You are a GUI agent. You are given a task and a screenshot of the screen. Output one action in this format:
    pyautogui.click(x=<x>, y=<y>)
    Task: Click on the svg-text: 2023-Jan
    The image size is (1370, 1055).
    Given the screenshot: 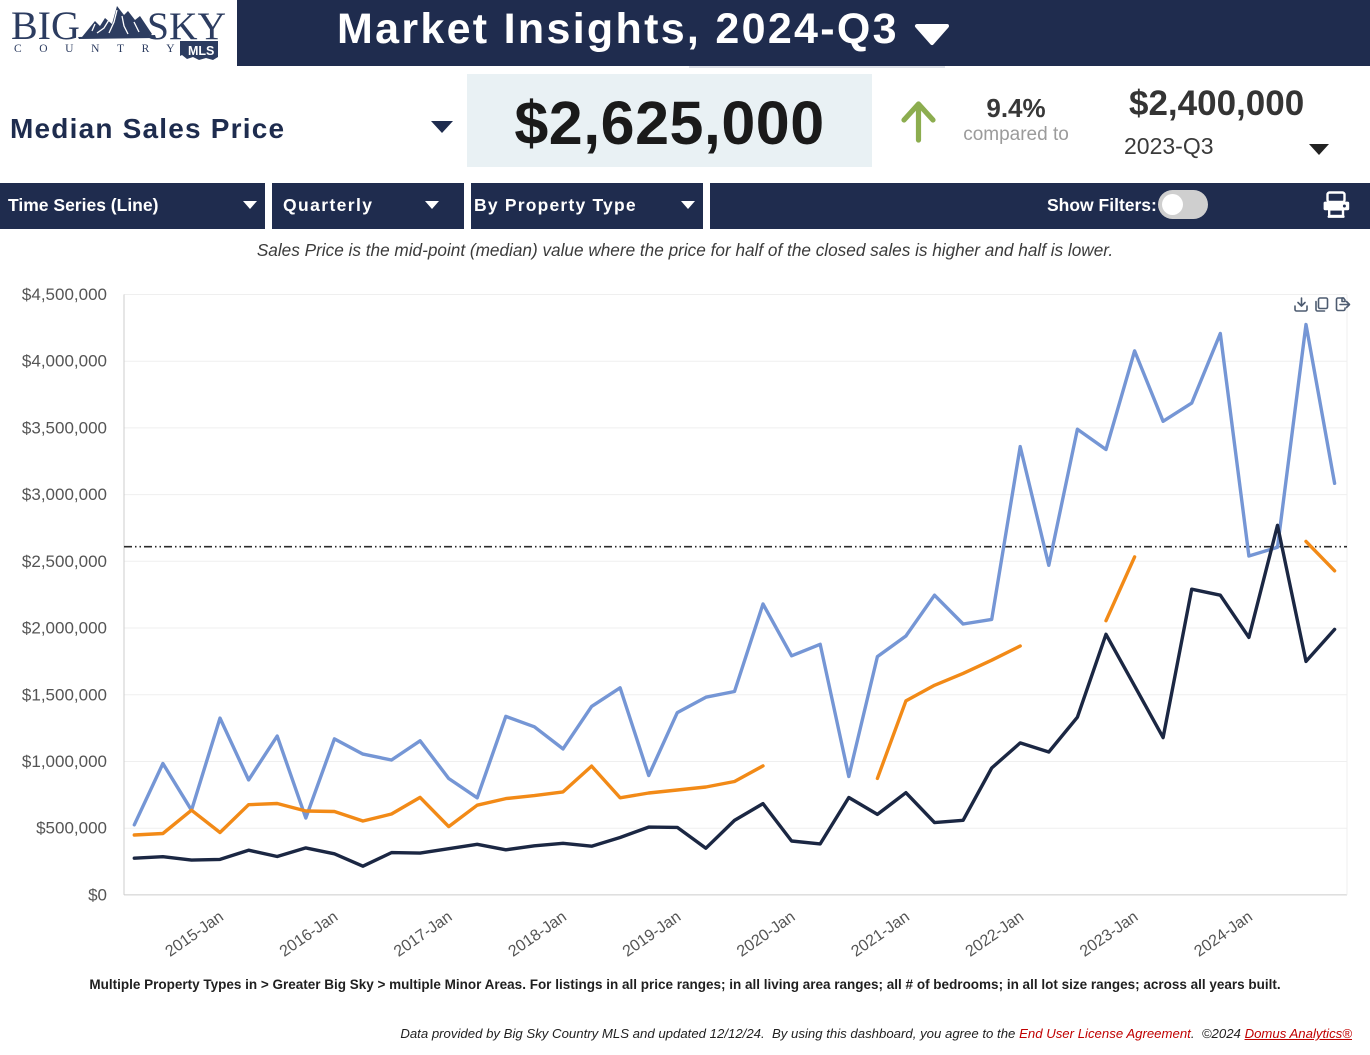 What is the action you would take?
    pyautogui.click(x=1109, y=934)
    